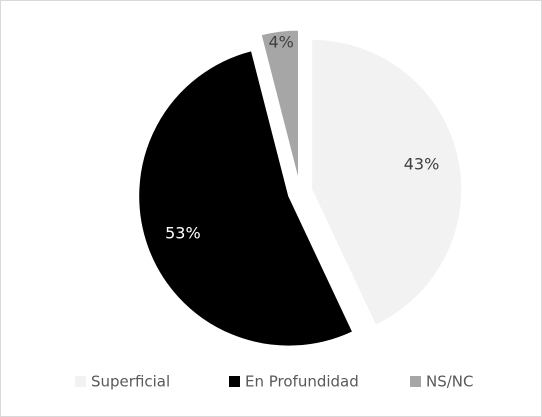  Describe the element at coordinates (422, 163) in the screenshot. I see `data-label: 43%` at that location.